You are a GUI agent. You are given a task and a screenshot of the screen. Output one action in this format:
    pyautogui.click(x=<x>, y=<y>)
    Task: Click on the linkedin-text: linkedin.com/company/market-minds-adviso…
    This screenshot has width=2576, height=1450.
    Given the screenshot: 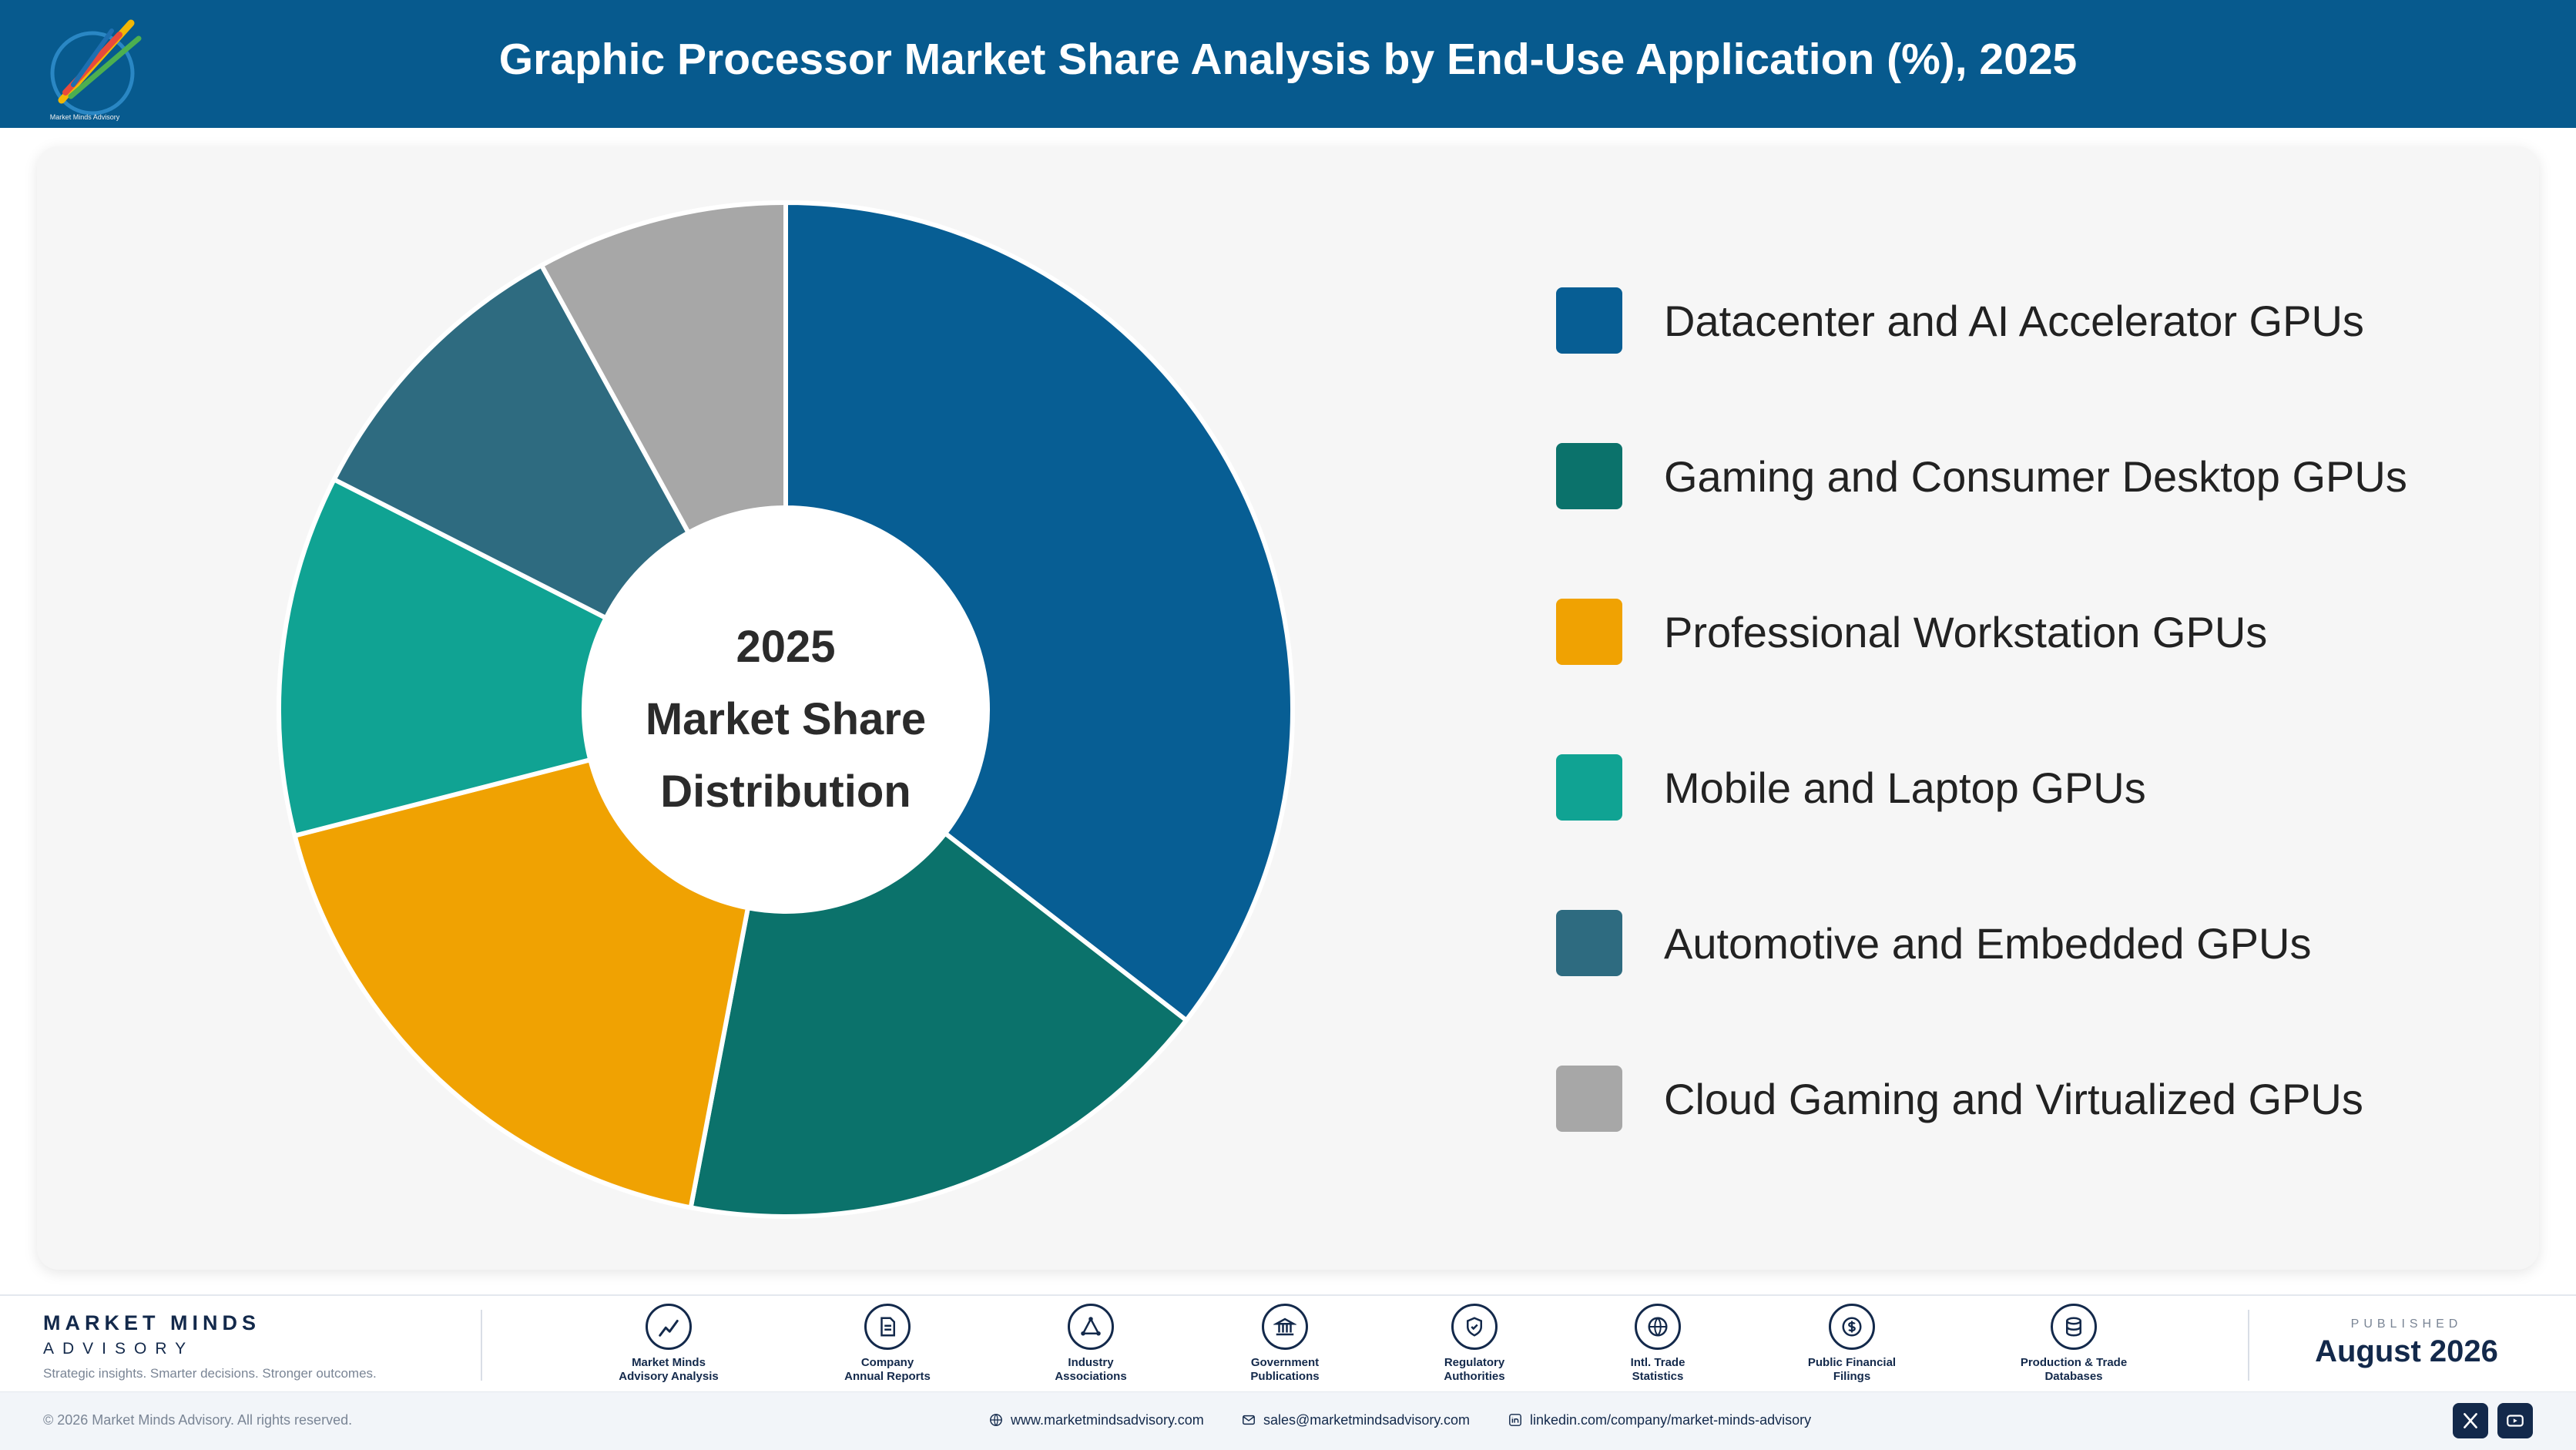 What is the action you would take?
    pyautogui.click(x=1671, y=1420)
    